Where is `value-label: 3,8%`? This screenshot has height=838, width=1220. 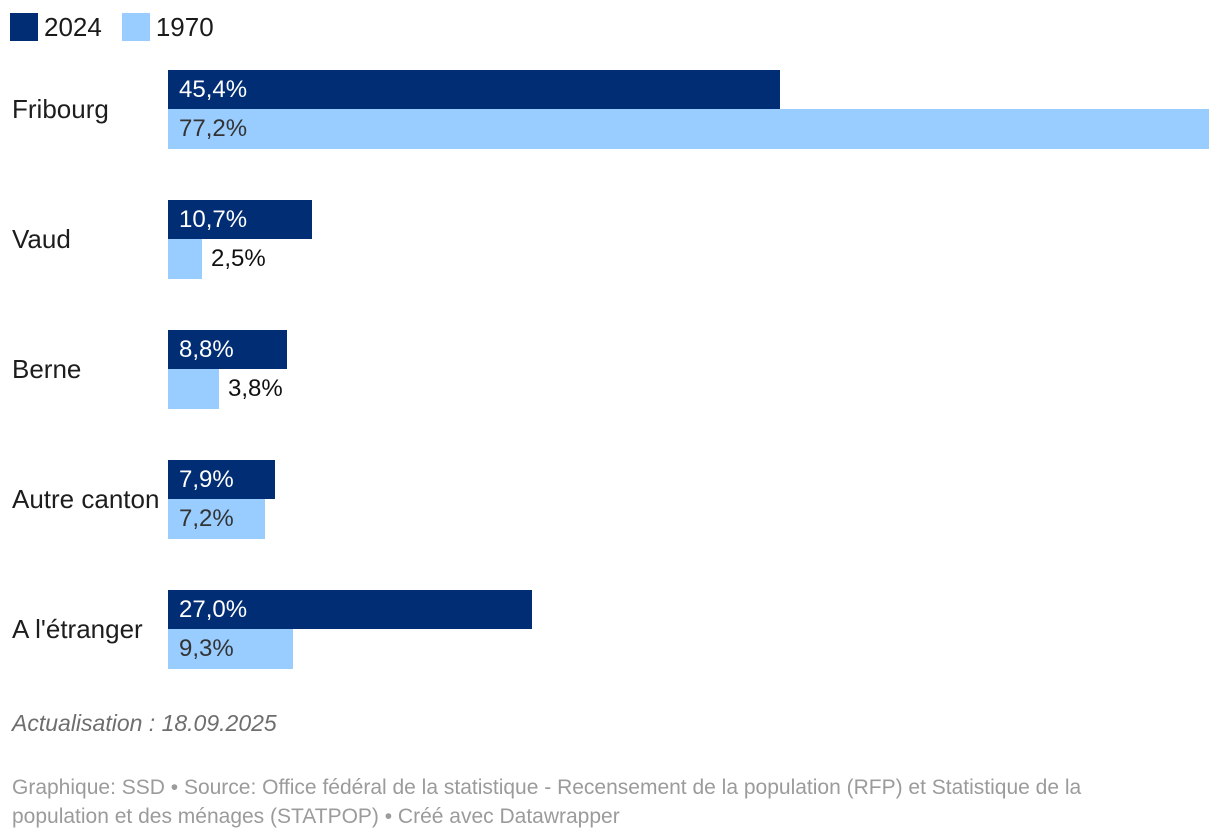
value-label: 3,8% is located at coordinates (255, 388).